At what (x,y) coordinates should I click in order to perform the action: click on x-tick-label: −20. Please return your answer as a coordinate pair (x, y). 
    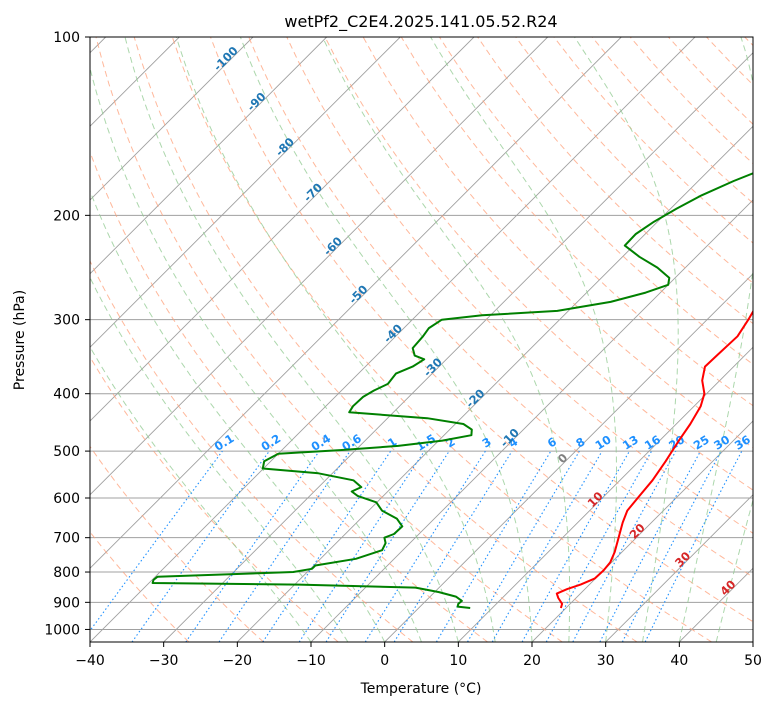
    Looking at the image, I should click on (238, 661).